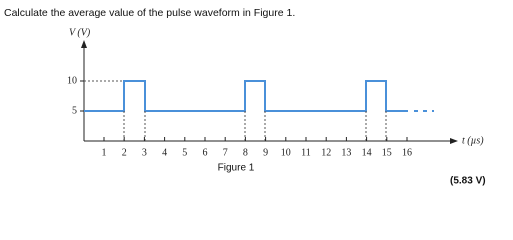  What do you see at coordinates (74, 110) in the screenshot?
I see `y-tick-label: 5` at bounding box center [74, 110].